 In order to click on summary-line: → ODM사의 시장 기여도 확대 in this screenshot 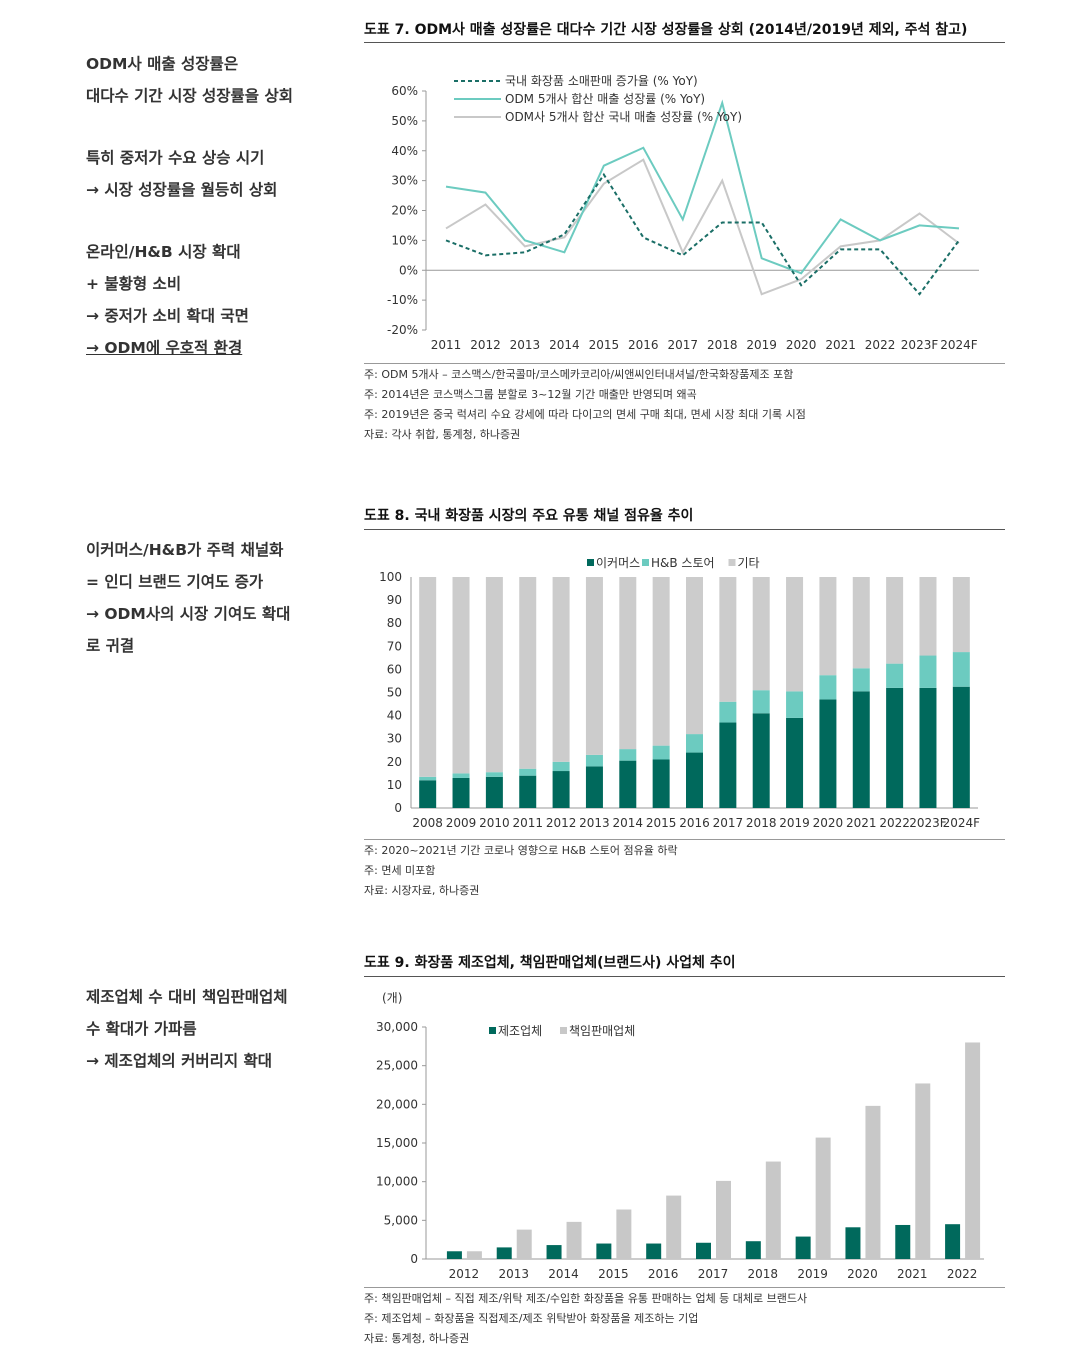, I will do `click(188, 614)`.